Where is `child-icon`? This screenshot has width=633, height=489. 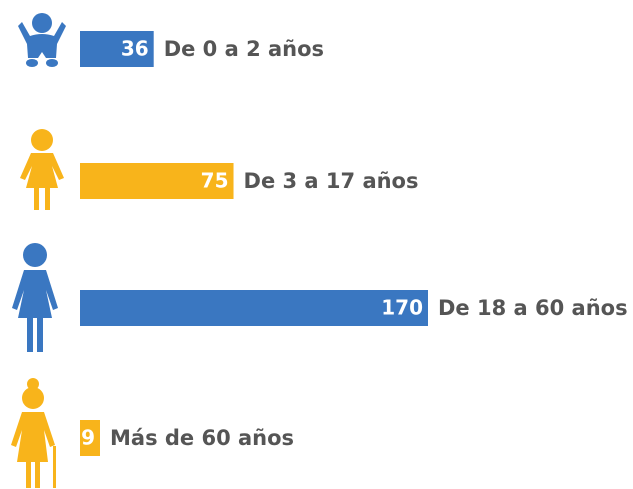 child-icon is located at coordinates (42, 169).